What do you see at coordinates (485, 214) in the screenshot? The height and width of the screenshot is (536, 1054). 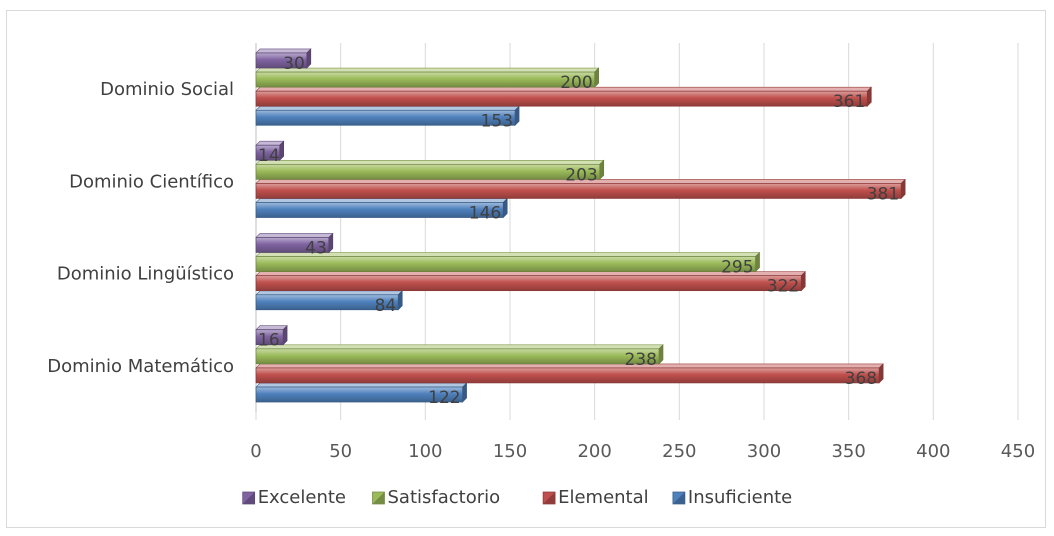 I see `data-label: 146` at bounding box center [485, 214].